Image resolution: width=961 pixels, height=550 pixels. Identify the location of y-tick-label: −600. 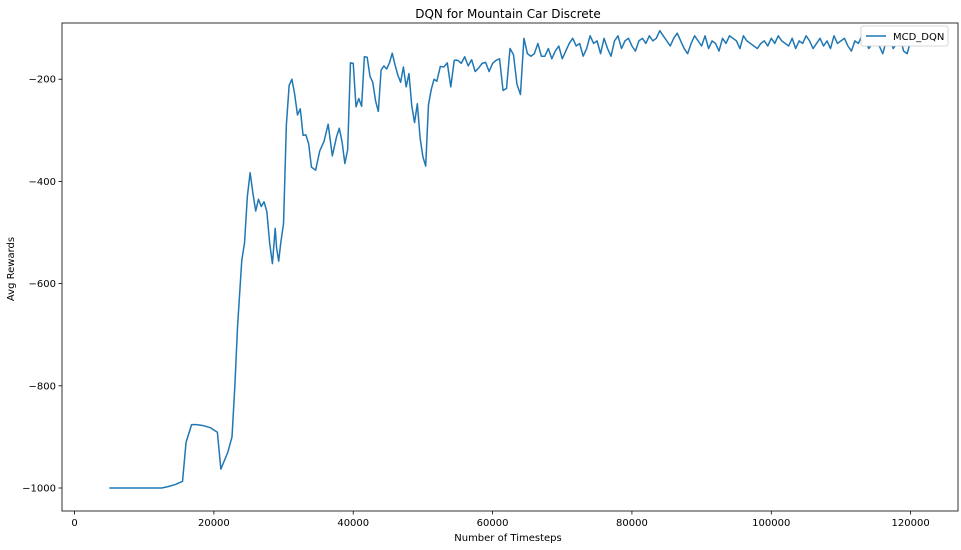
(42, 284).